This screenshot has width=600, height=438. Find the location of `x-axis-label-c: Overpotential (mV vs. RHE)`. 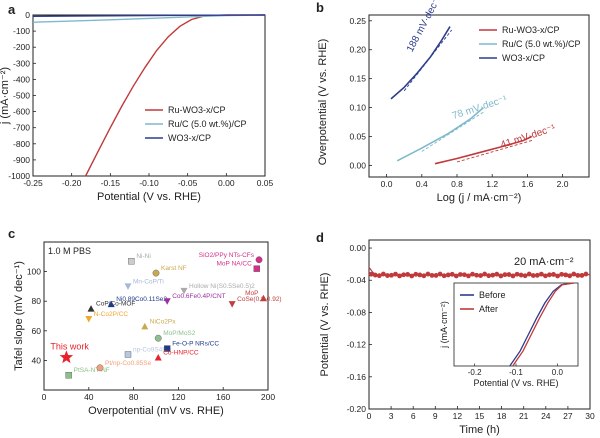

x-axis-label-c: Overpotential (mV vs. RHE) is located at coordinates (156, 411).